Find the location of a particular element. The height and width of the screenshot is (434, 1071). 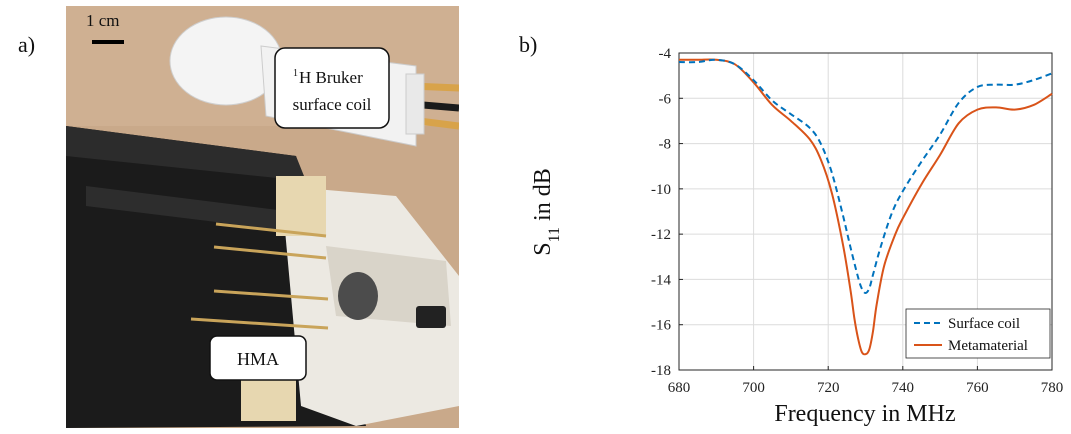

x-tick-label: 740 is located at coordinates (903, 388).